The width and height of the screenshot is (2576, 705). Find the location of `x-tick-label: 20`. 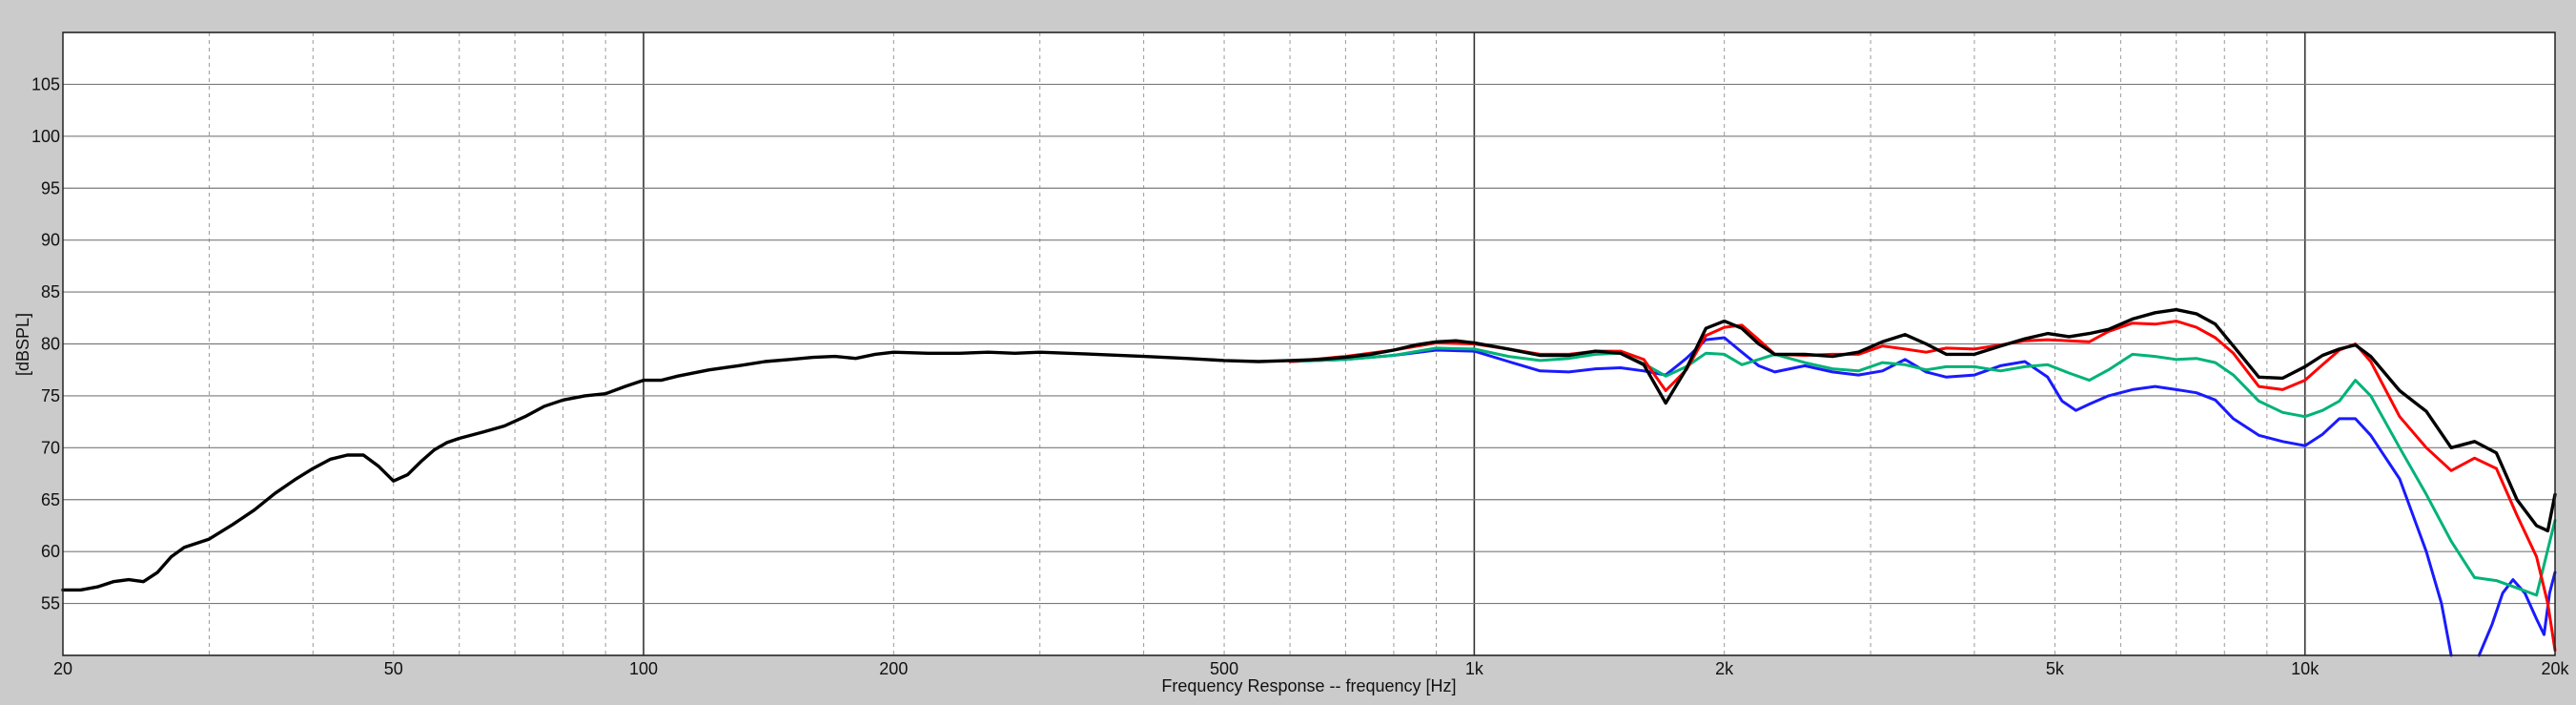

x-tick-label: 20 is located at coordinates (62, 668).